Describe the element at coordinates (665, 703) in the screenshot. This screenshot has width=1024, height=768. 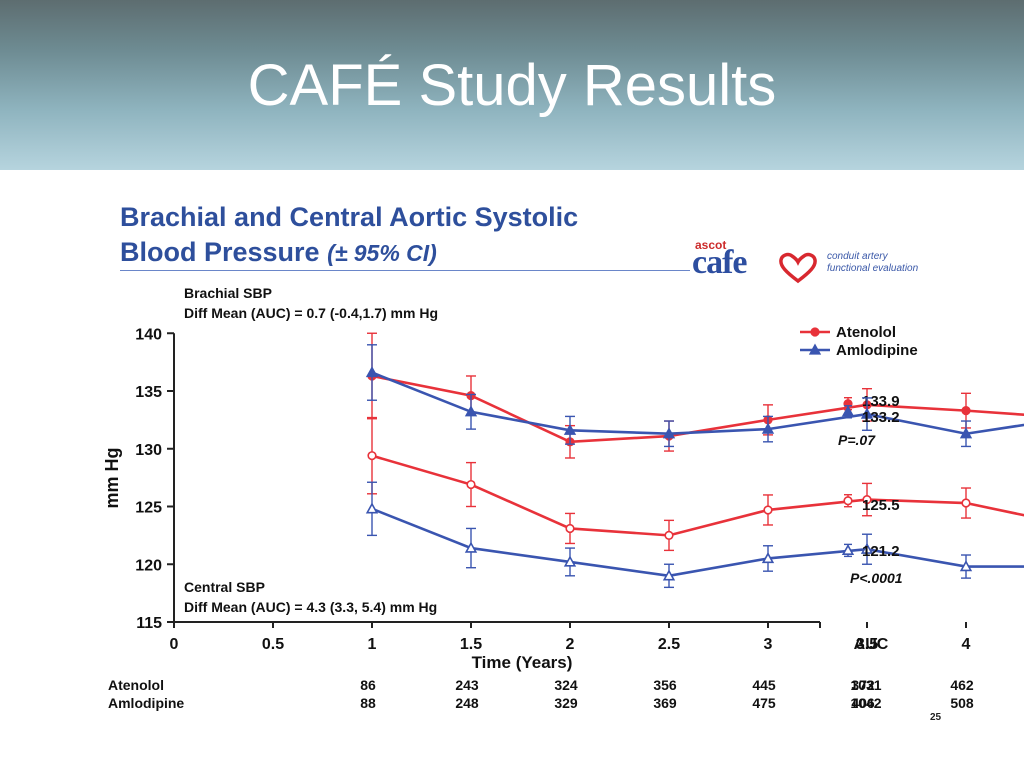
I see `n-table-count: 369` at that location.